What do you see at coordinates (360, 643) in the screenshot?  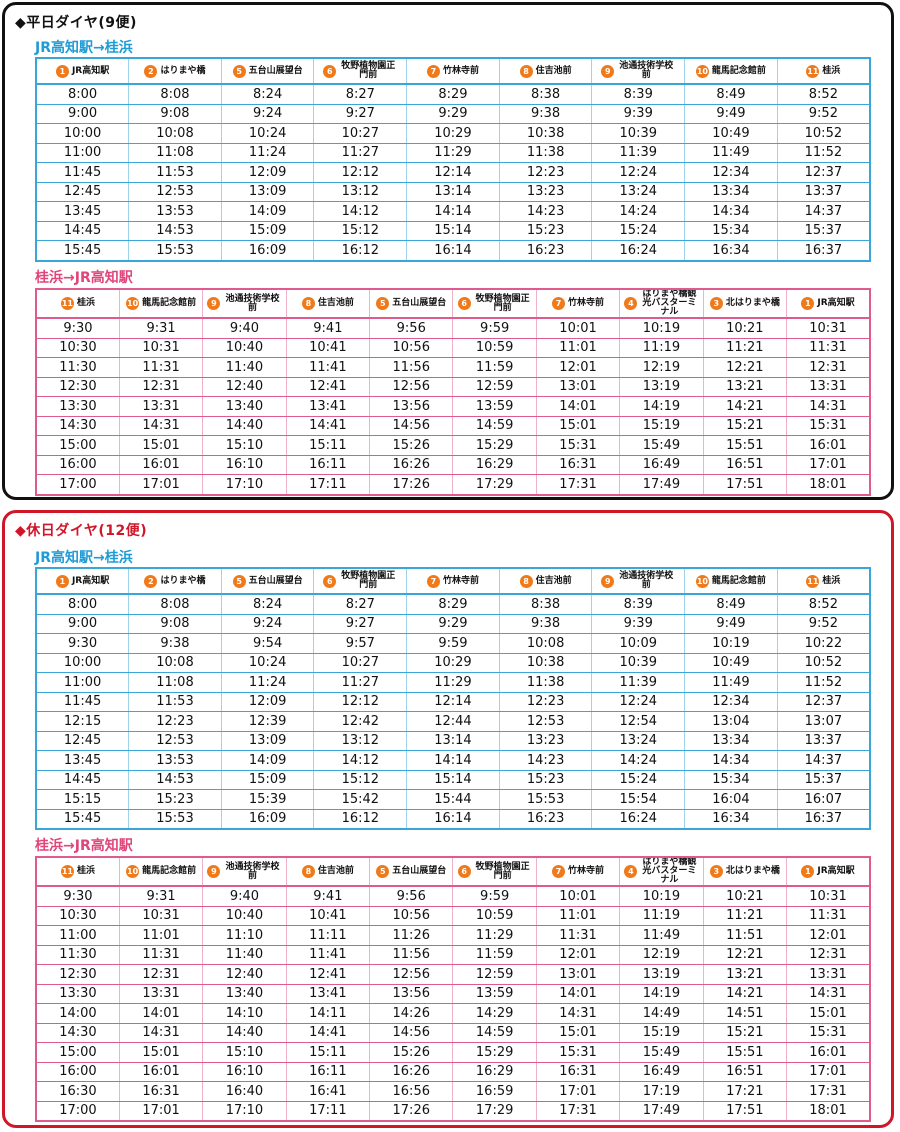 I see `departure-time: 9:57` at bounding box center [360, 643].